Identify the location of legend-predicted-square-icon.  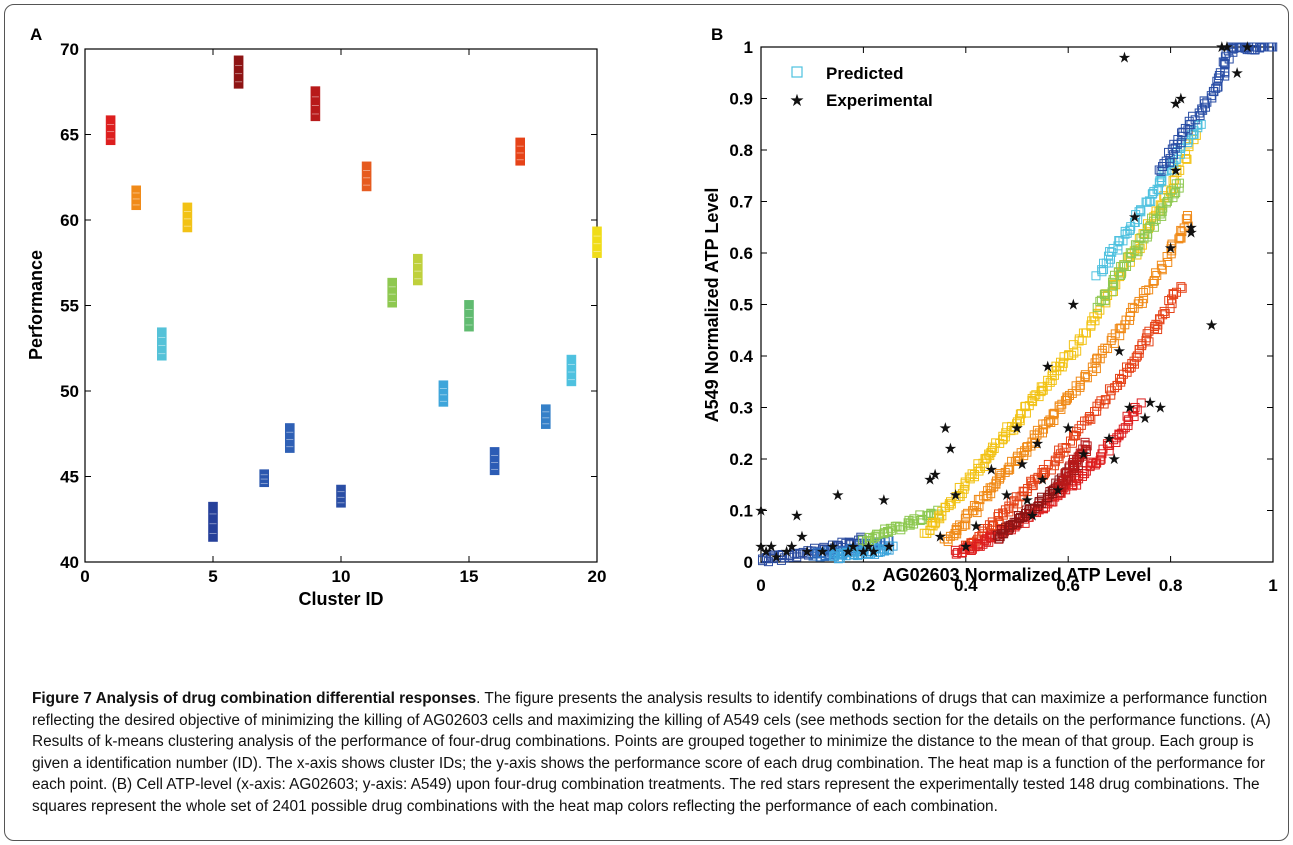
(797, 72).